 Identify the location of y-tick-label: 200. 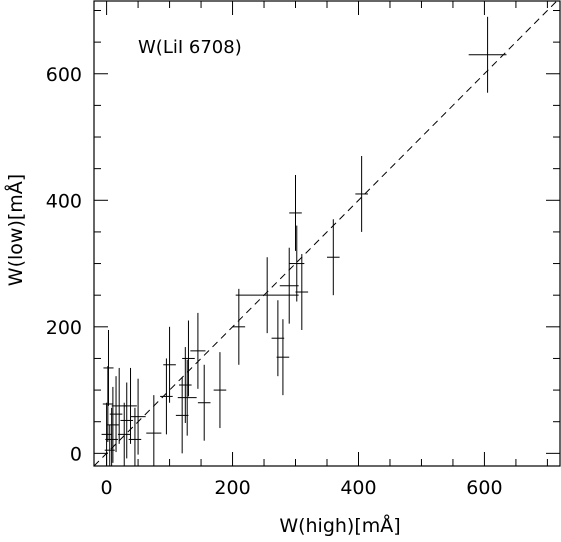
(64, 328).